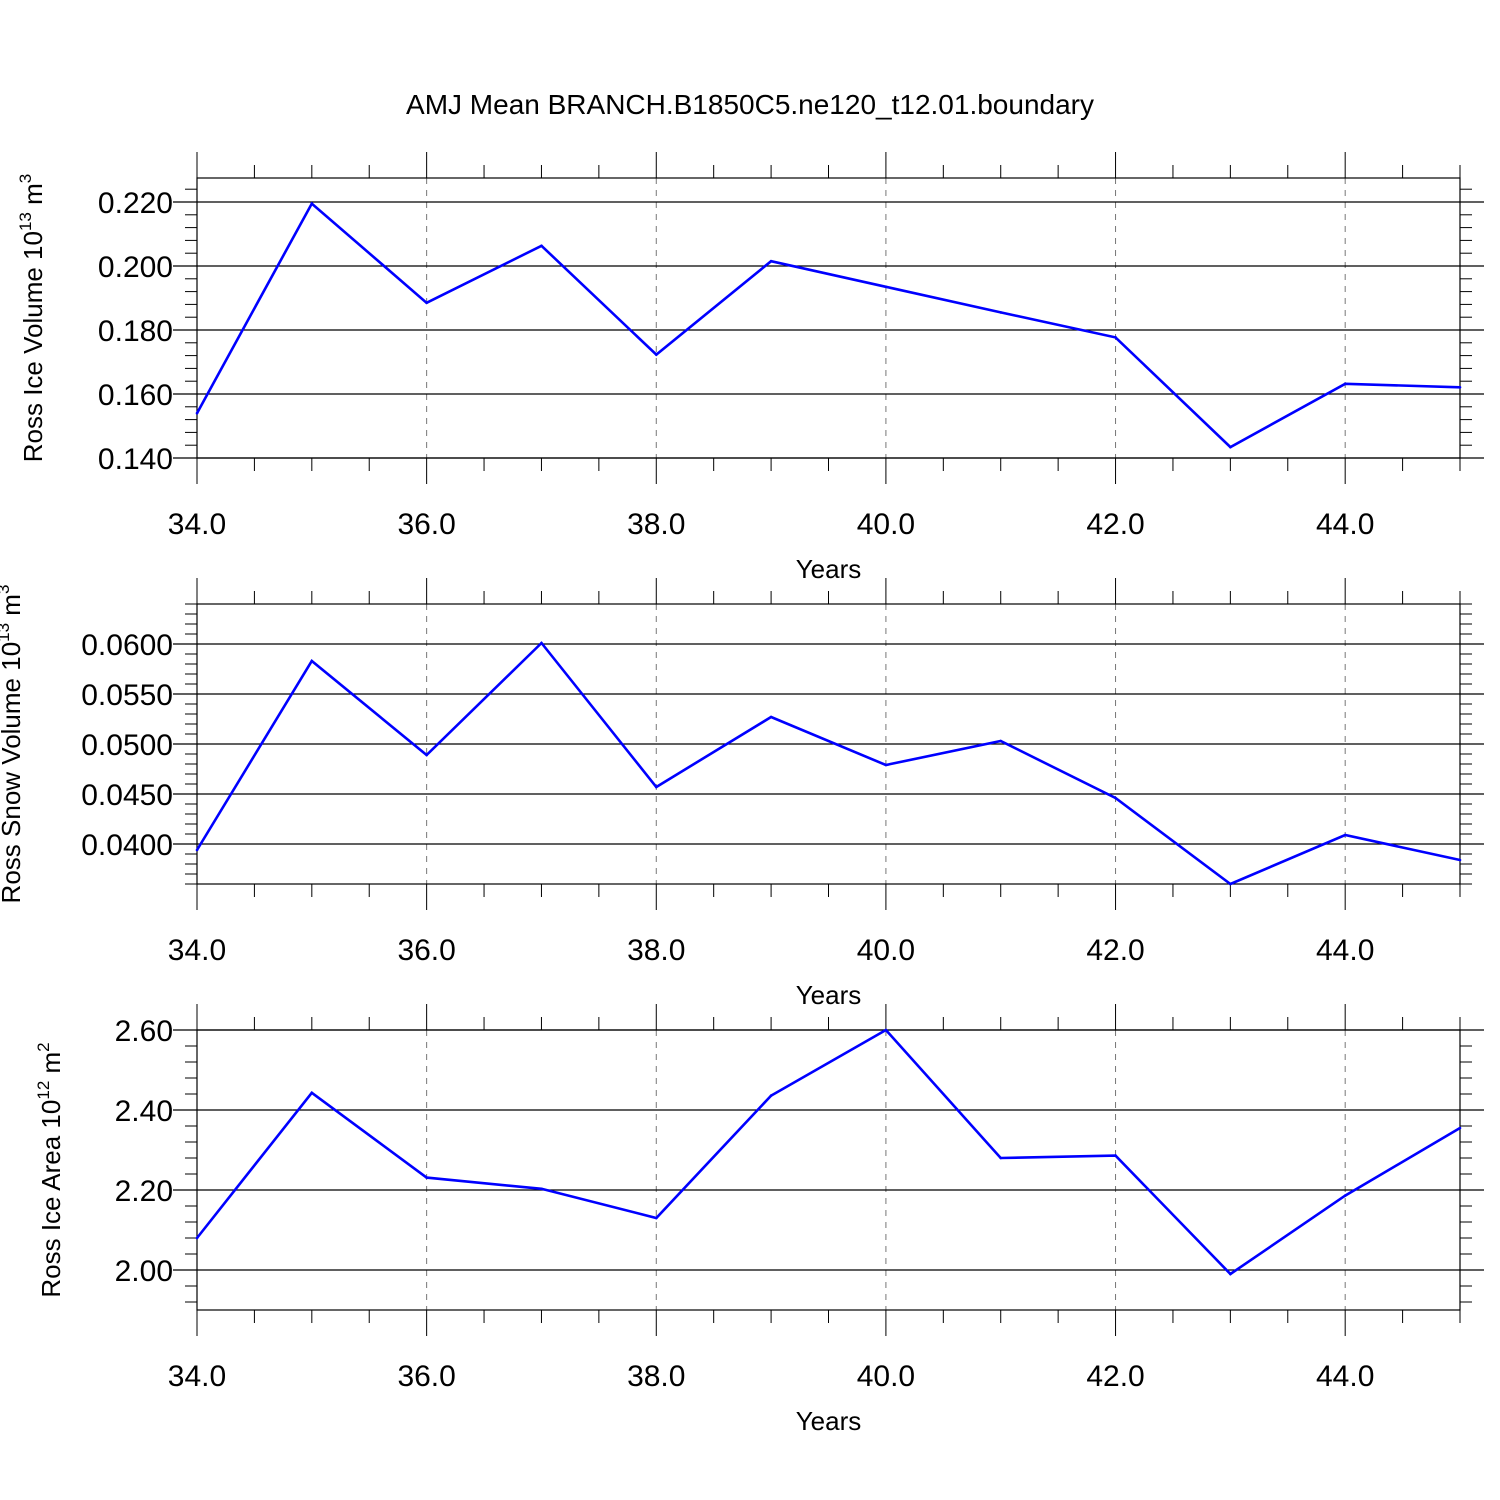 This screenshot has width=1500, height=1500. Describe the element at coordinates (135, 395) in the screenshot. I see `y-tick-label: 0.160` at that location.